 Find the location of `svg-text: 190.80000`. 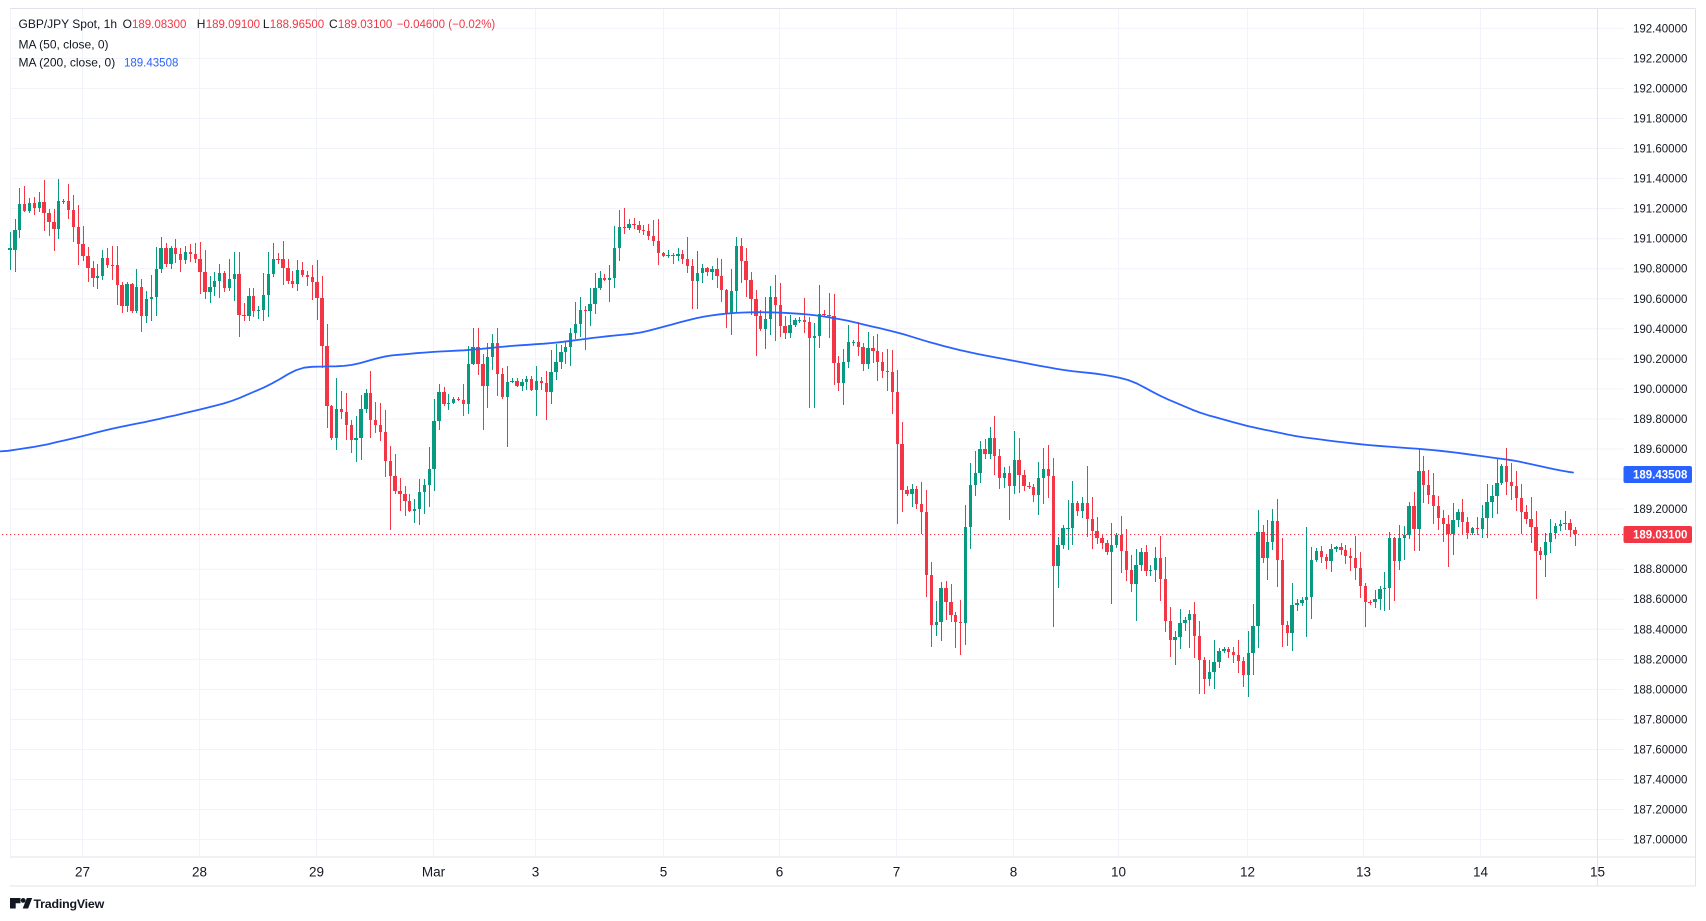

svg-text: 190.80000 is located at coordinates (1660, 270).